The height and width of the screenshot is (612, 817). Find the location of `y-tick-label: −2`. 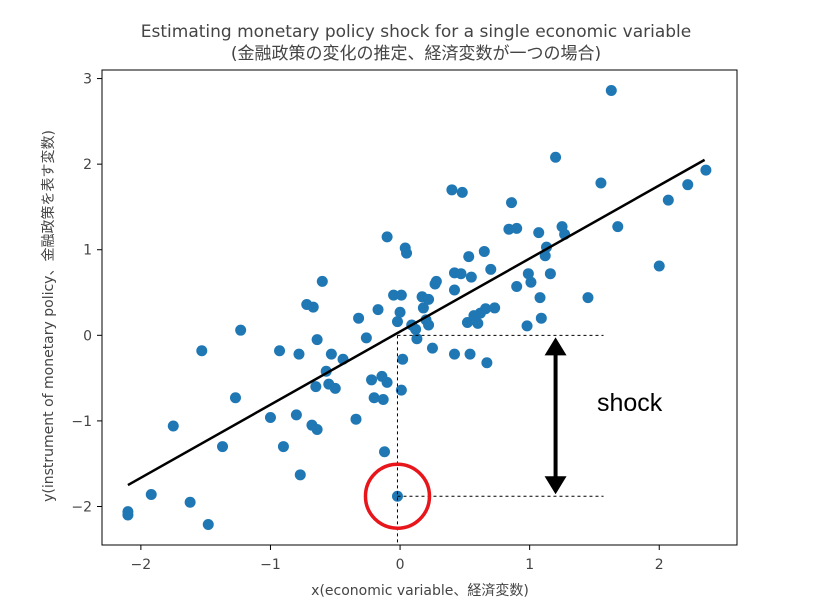

y-tick-label: −2 is located at coordinates (81, 507).